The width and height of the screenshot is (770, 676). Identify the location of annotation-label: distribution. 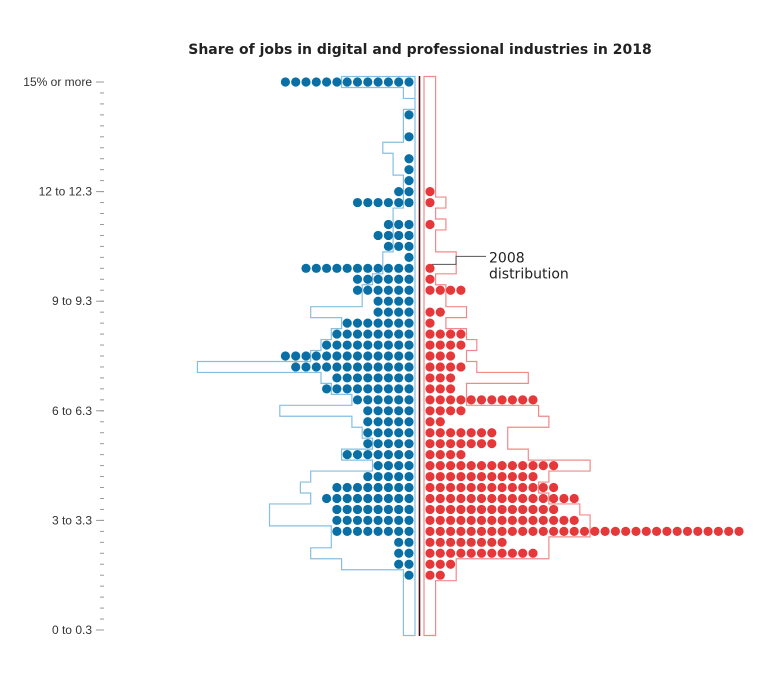
(529, 274).